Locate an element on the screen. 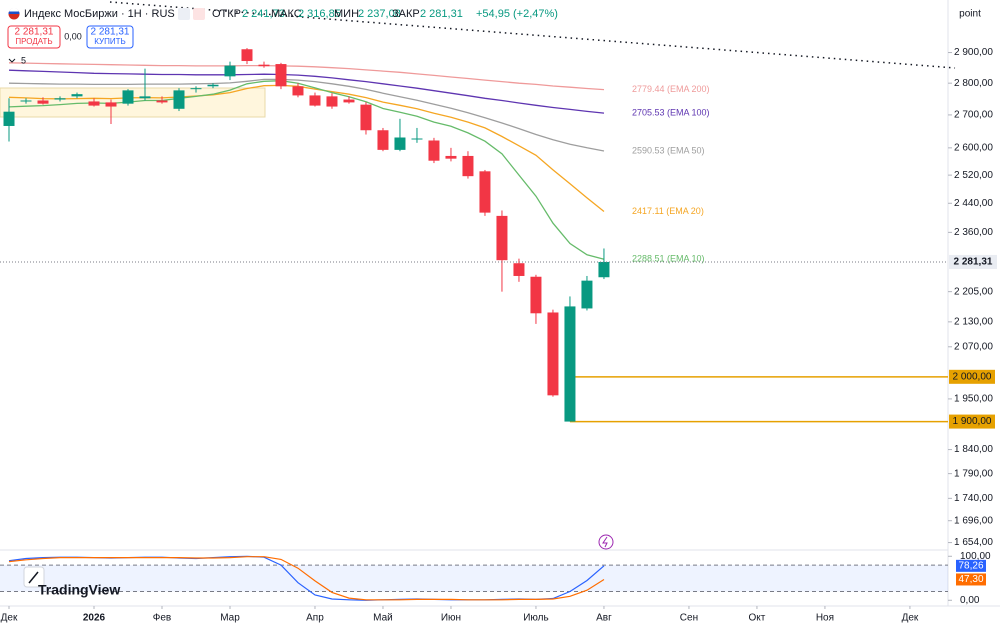 The image size is (1000, 630). level-label-box is located at coordinates (972, 376).